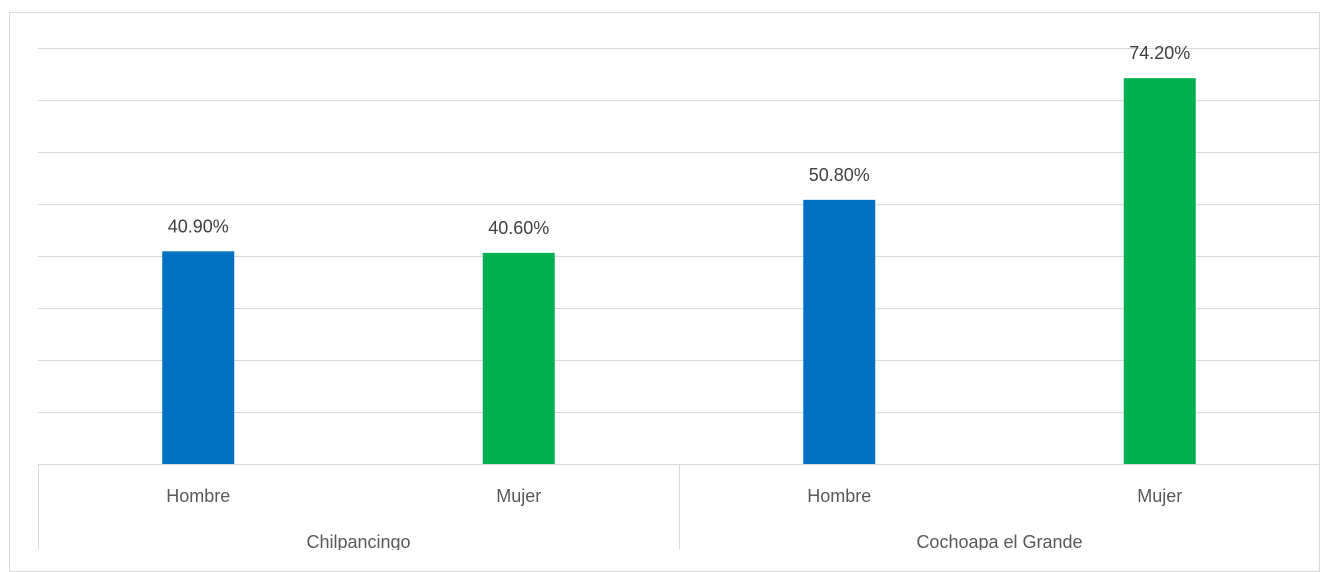  Describe the element at coordinates (1159, 53) in the screenshot. I see `data-label: 74.20%` at that location.